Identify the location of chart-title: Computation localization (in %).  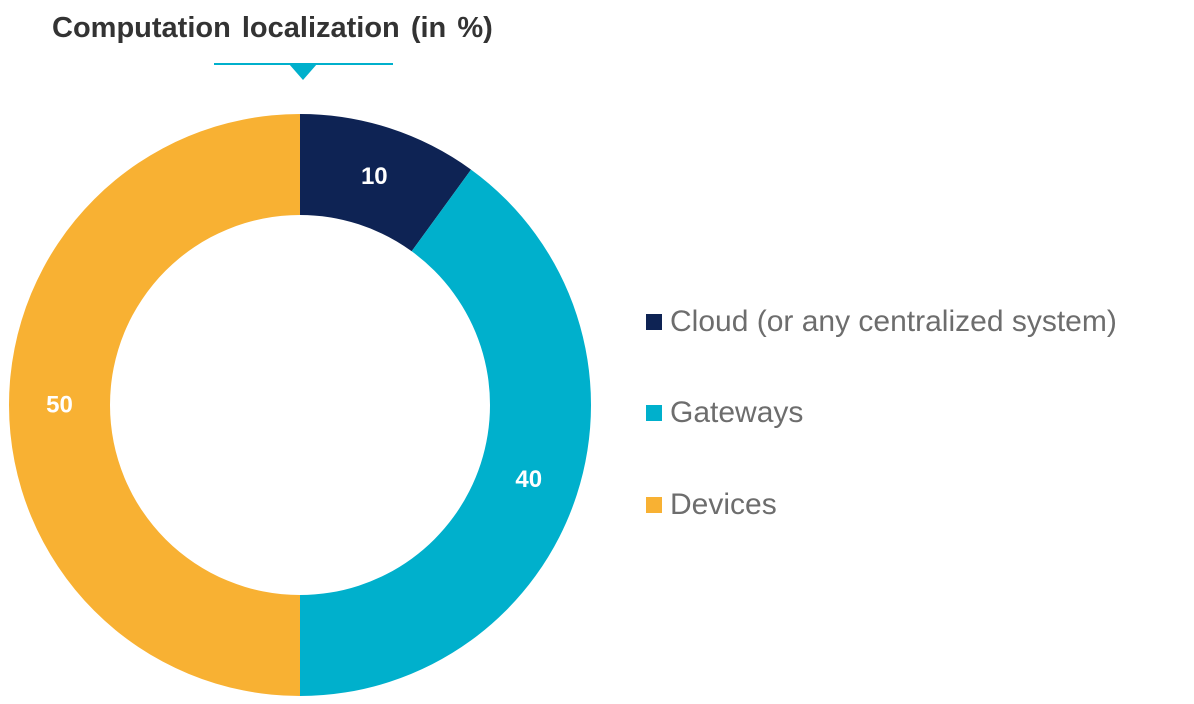
(272, 28).